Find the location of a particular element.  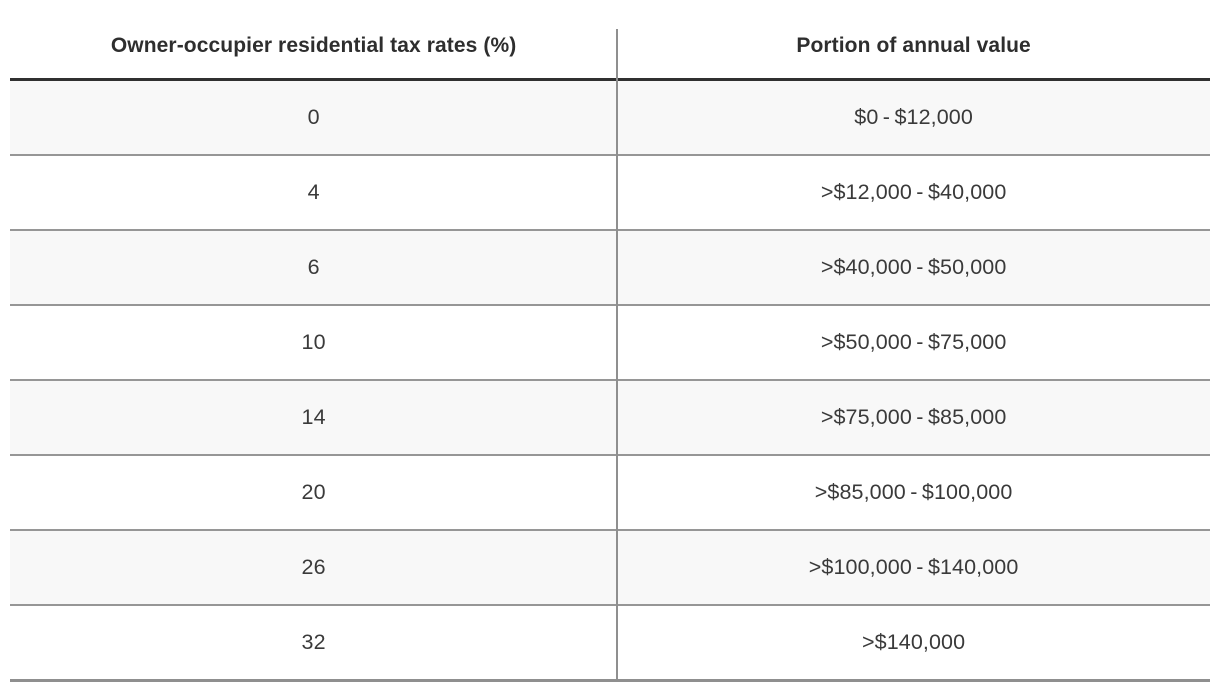

annual-value-cell: >$50,000 - $75,000 is located at coordinates (913, 343).